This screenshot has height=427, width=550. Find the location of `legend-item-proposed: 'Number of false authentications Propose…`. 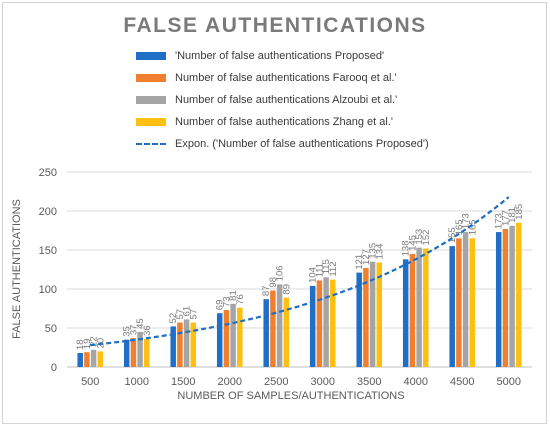

legend-item-proposed: 'Number of false authentications Propose… is located at coordinates (336, 56).